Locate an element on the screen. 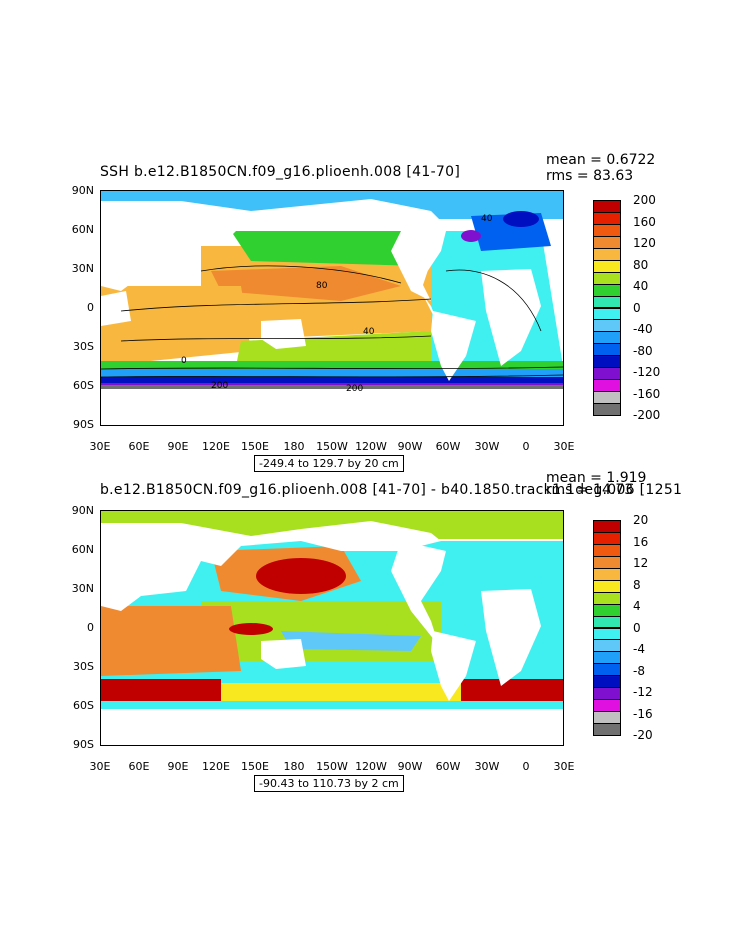 The height and width of the screenshot is (945, 733). lat-label: 60N is located at coordinates (82, 549).